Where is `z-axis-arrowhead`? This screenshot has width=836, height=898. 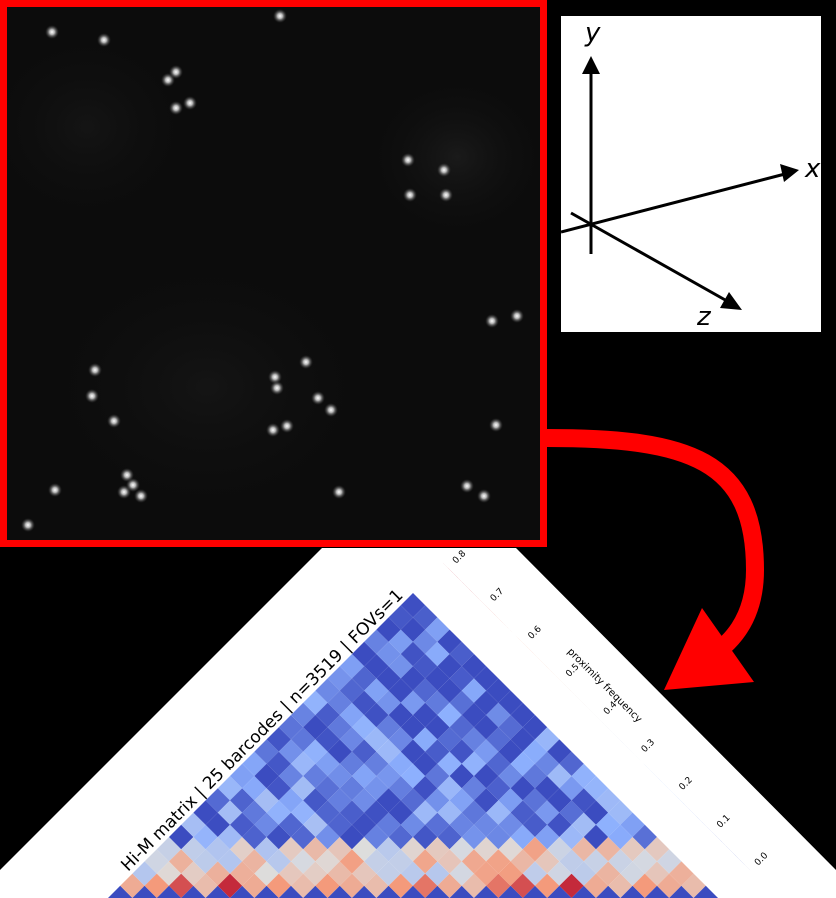 z-axis-arrowhead is located at coordinates (731, 301).